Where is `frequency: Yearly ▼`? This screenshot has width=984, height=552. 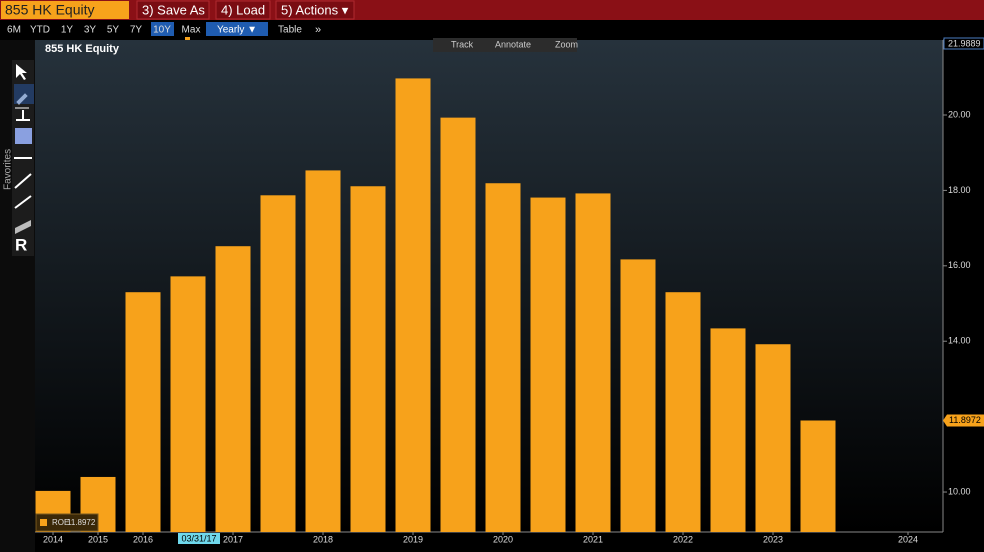 frequency: Yearly ▼ is located at coordinates (237, 30).